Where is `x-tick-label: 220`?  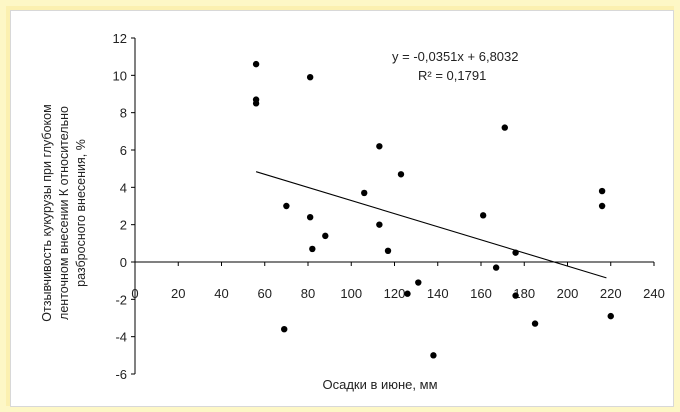 x-tick-label: 220 is located at coordinates (611, 293).